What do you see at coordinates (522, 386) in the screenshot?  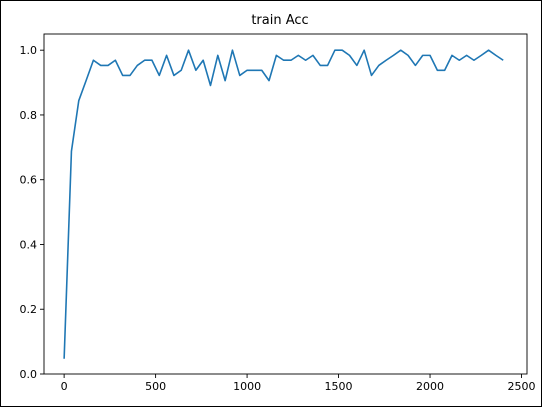 I see `x-tick-label: 2500` at bounding box center [522, 386].